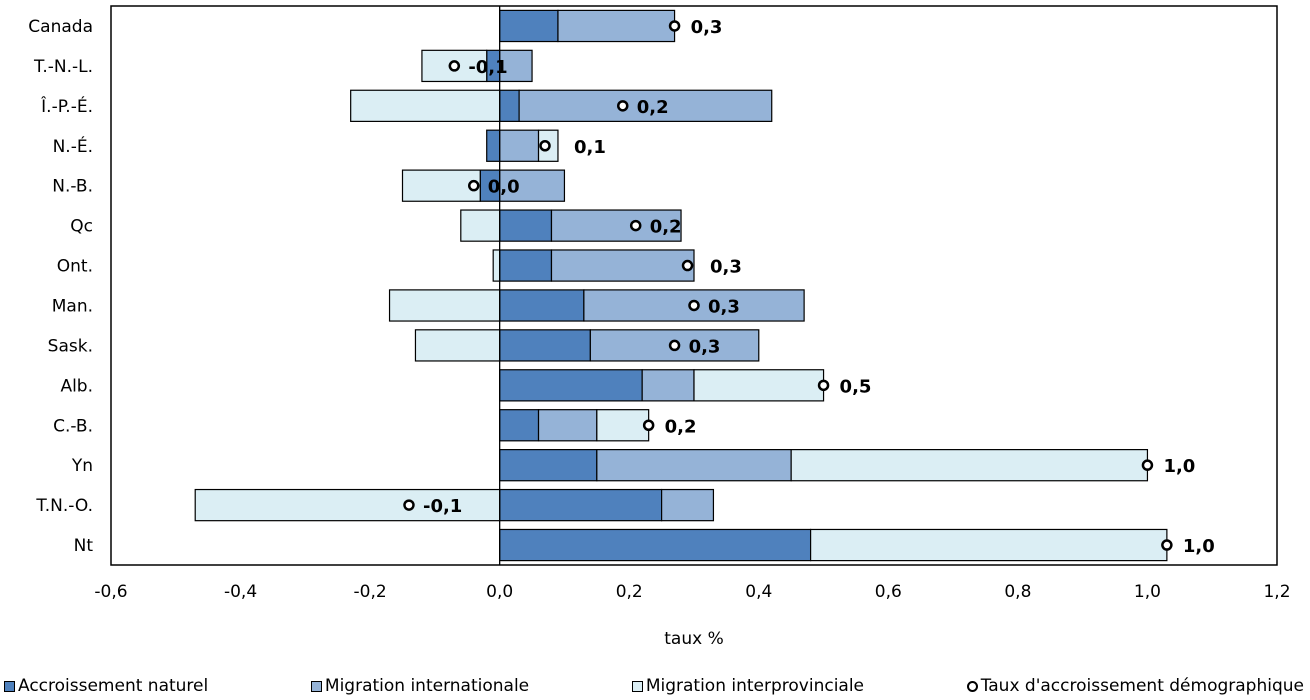 Image resolution: width=1310 pixels, height=700 pixels. I want to click on legend-item-interprovincial: Migration interprovinciale, so click(748, 686).